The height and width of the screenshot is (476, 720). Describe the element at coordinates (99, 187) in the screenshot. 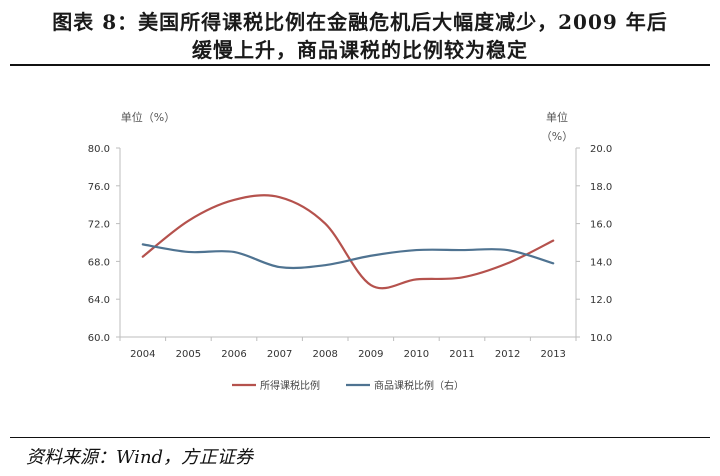

I see `left-tick-label: 76.0` at that location.